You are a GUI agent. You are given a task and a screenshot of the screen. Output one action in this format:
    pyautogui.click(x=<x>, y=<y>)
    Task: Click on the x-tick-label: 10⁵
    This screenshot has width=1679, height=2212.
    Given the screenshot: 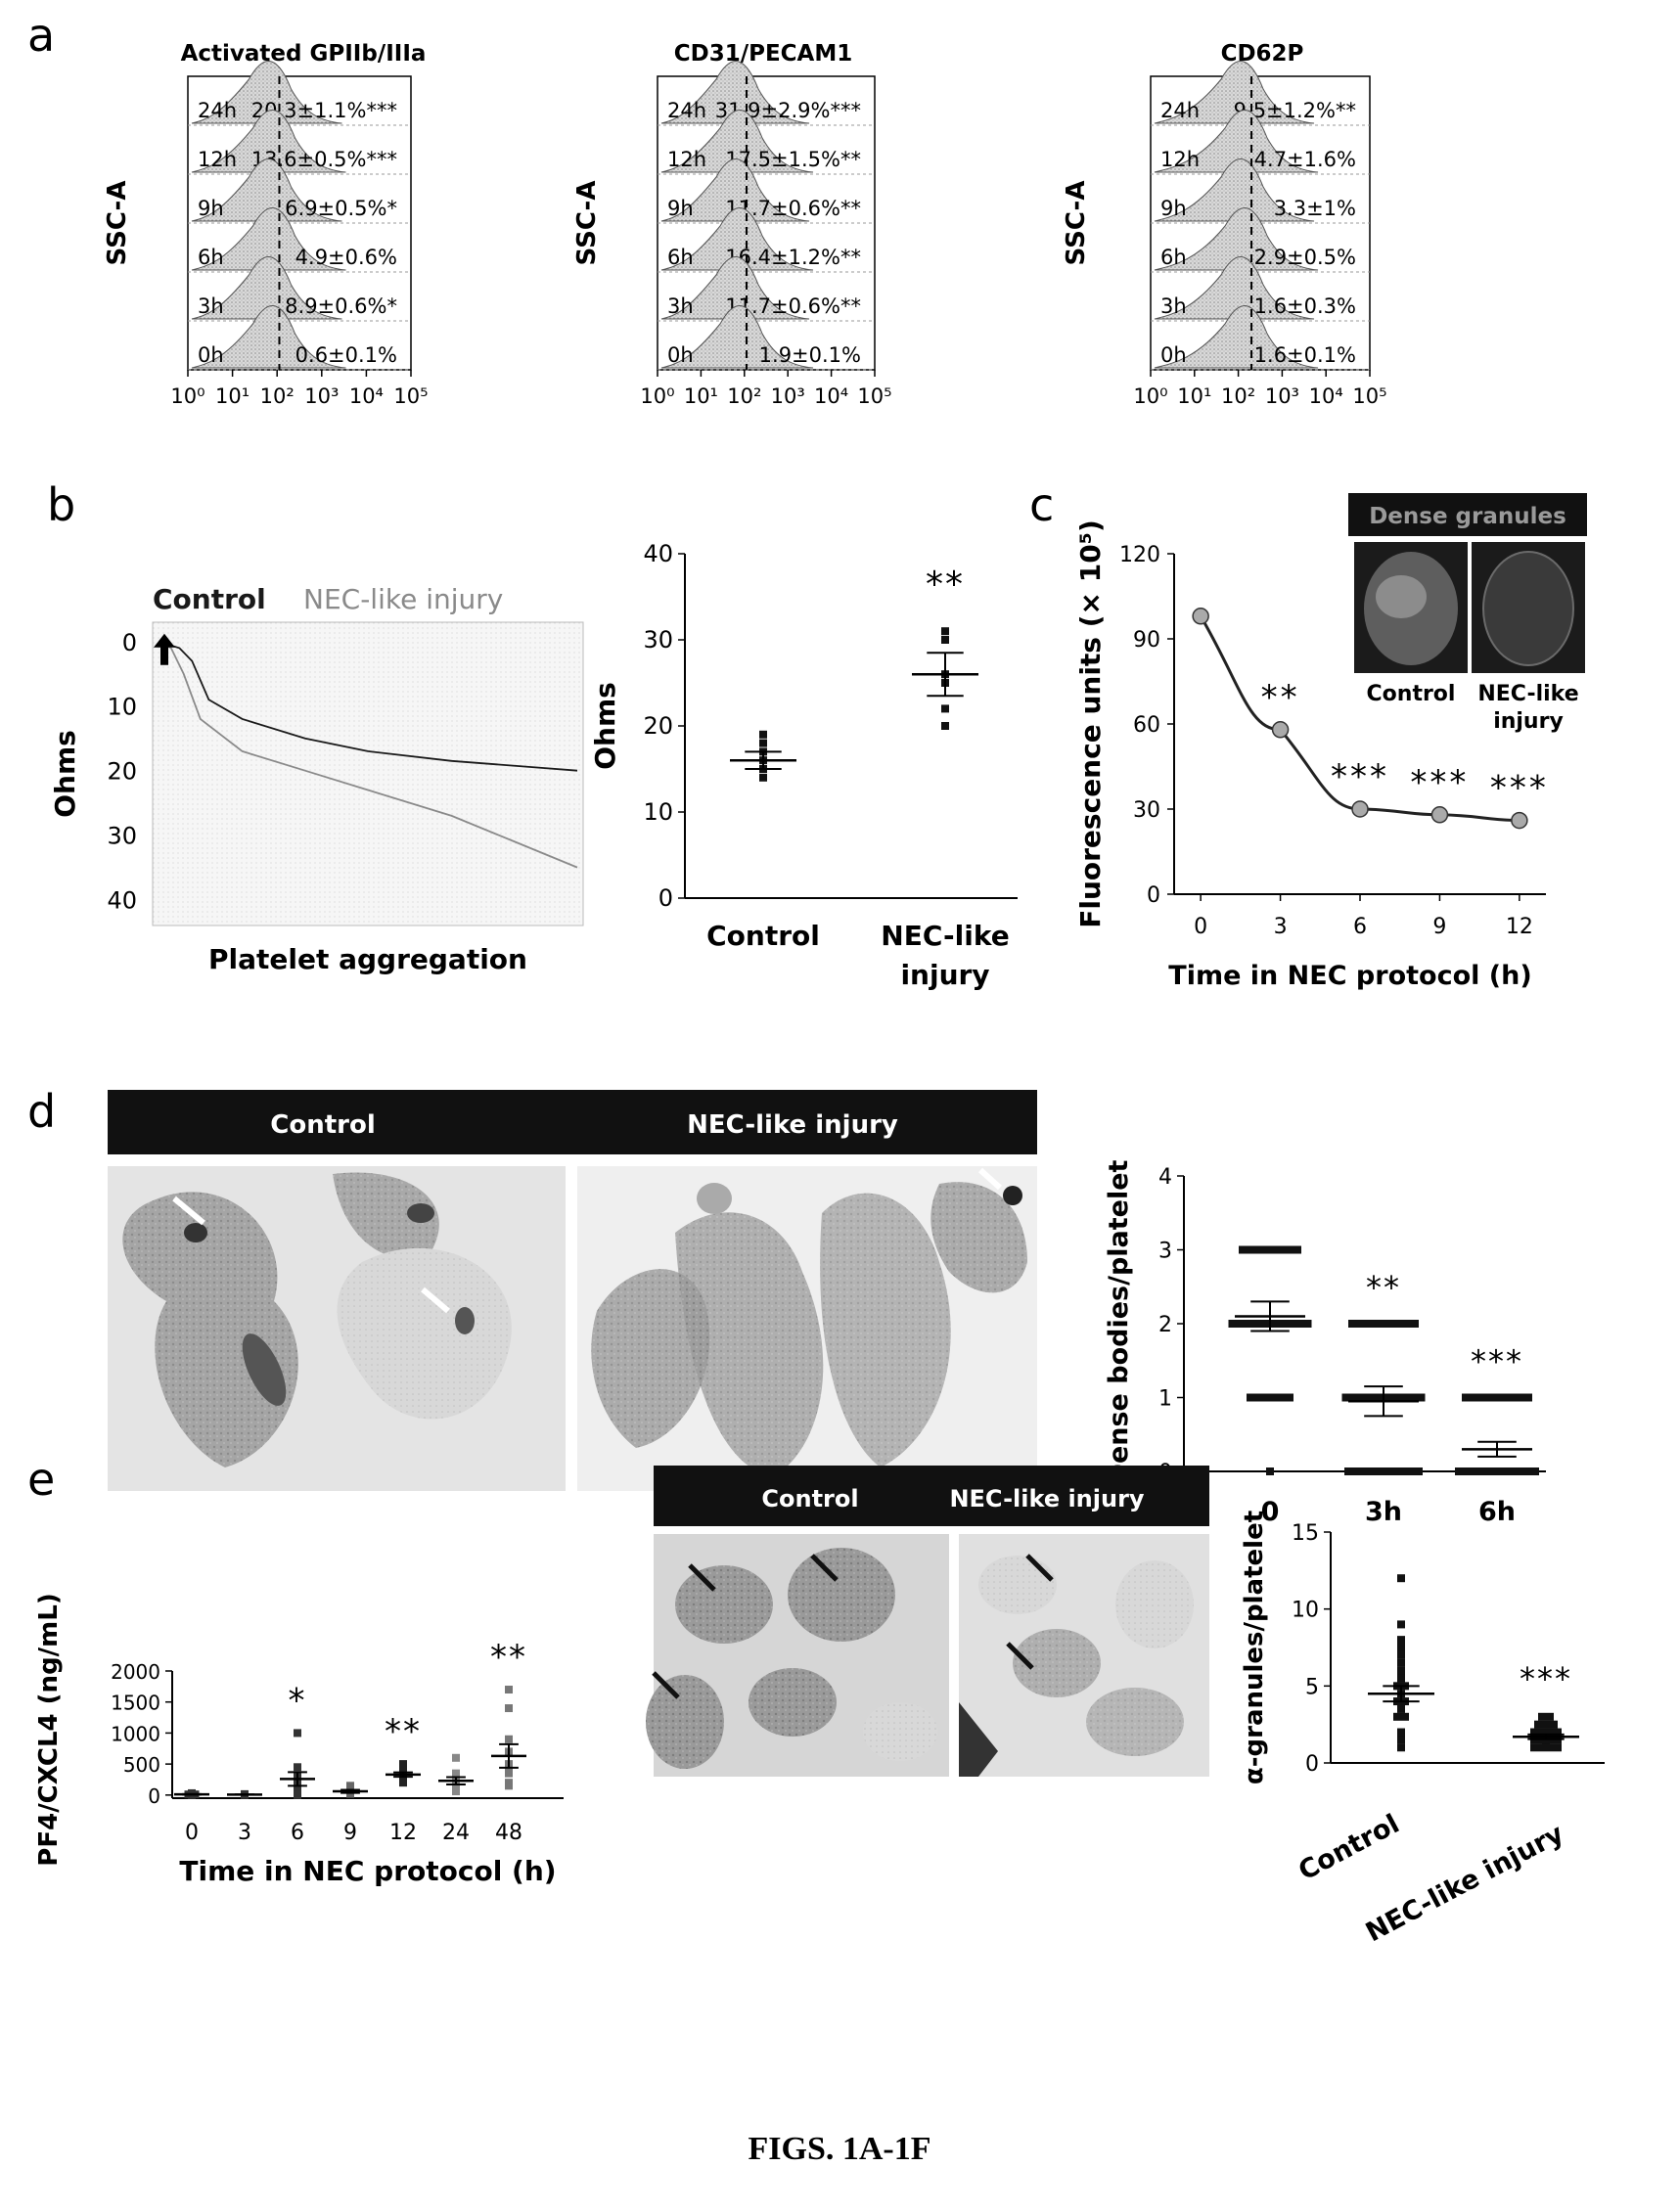 What is the action you would take?
    pyautogui.click(x=410, y=396)
    